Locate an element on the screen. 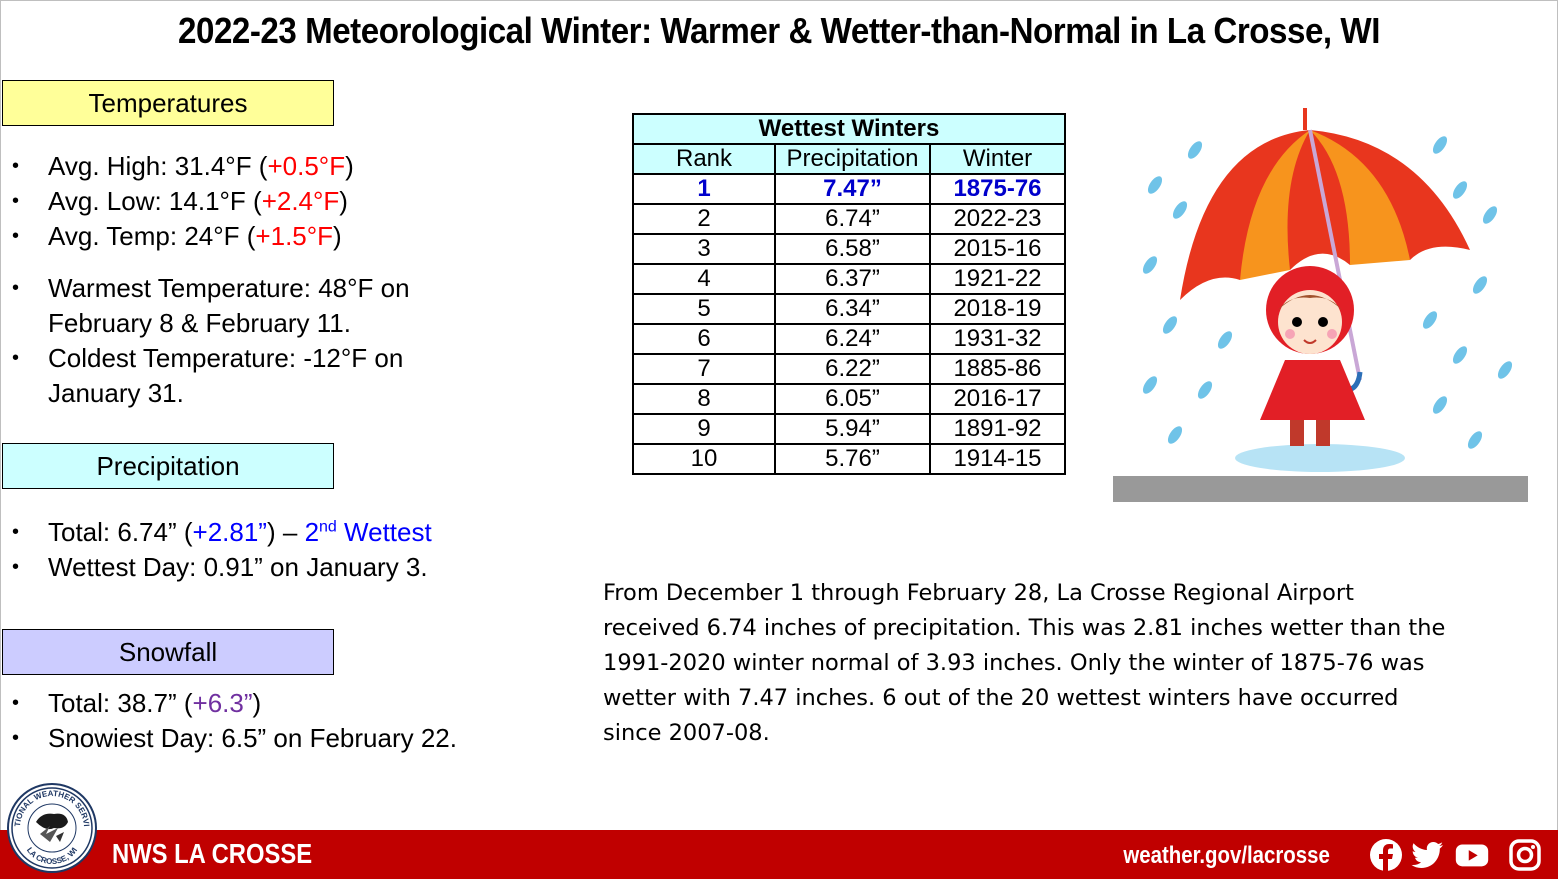 The width and height of the screenshot is (1558, 879). precipitation-header: Precipitation is located at coordinates (852, 159).